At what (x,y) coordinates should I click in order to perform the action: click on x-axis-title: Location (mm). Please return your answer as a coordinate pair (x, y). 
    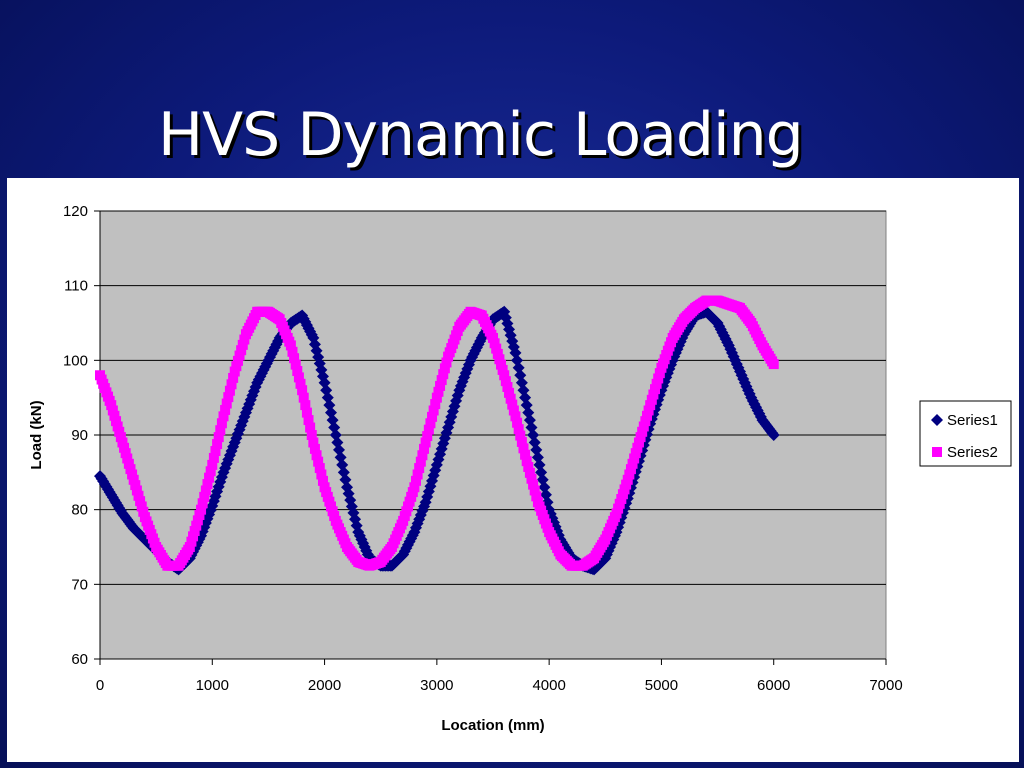
    Looking at the image, I should click on (492, 725).